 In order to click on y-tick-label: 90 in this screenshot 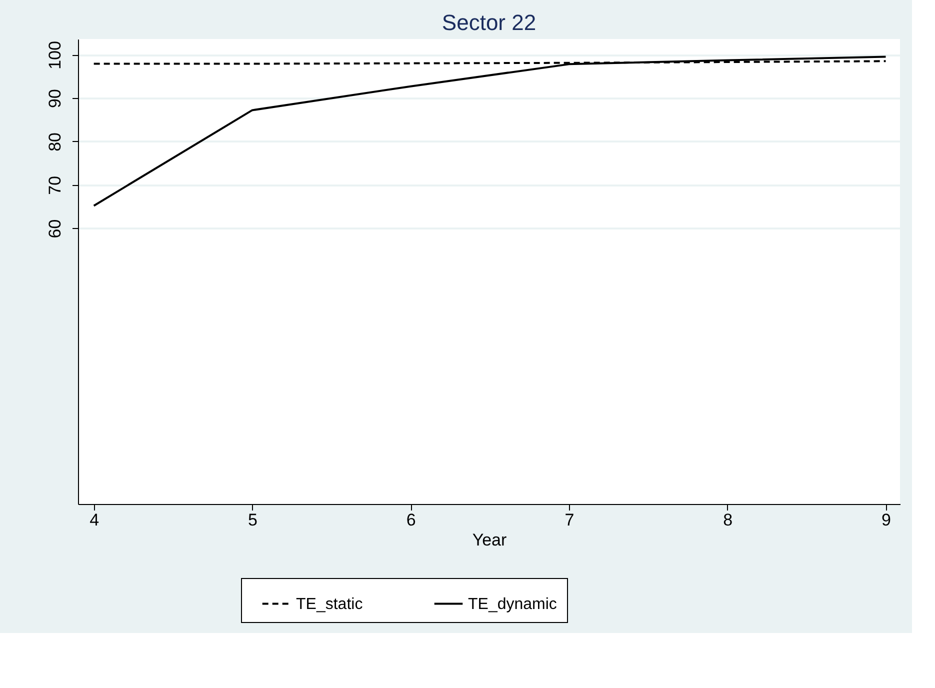, I will do `click(55, 98)`.